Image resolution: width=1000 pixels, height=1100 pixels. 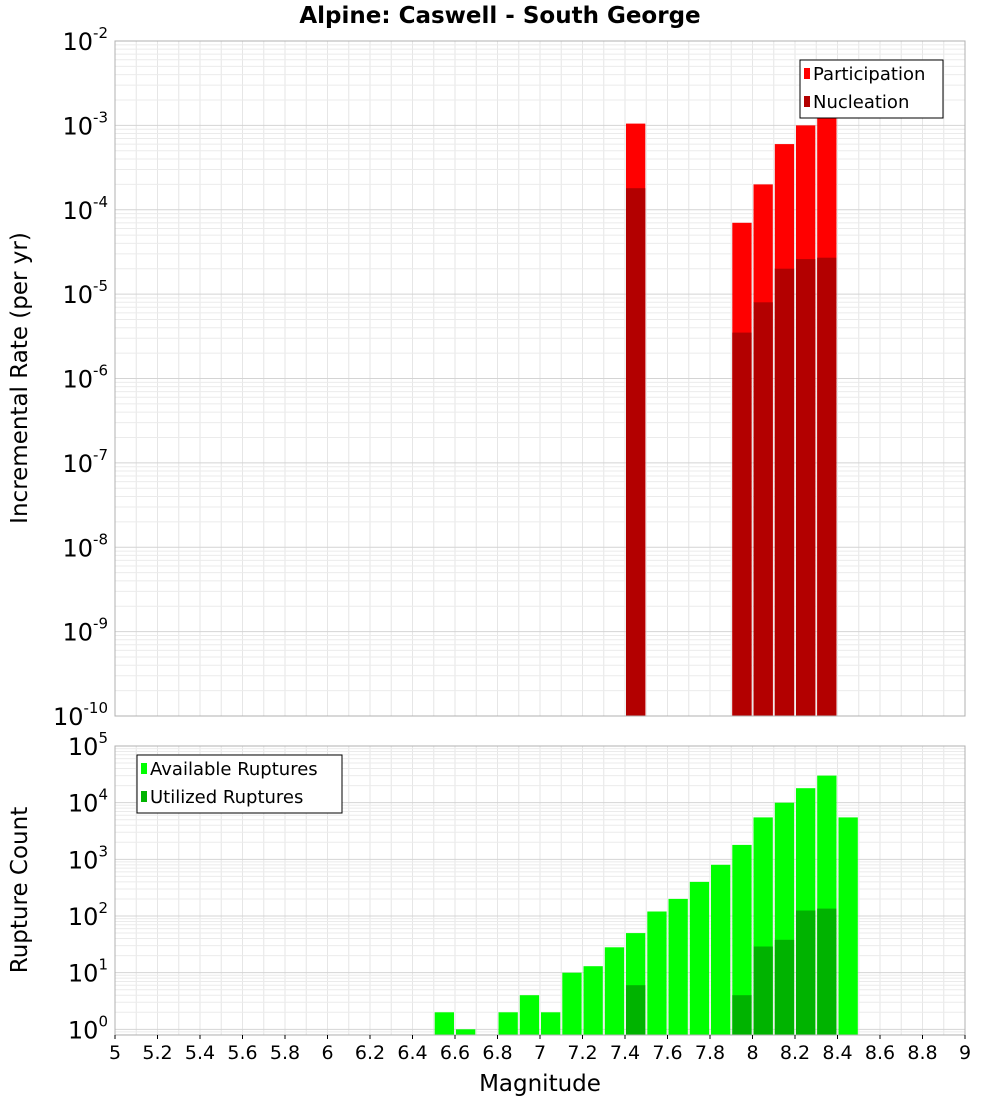 I want to click on x-tick-label: 7.4, so click(x=625, y=1053).